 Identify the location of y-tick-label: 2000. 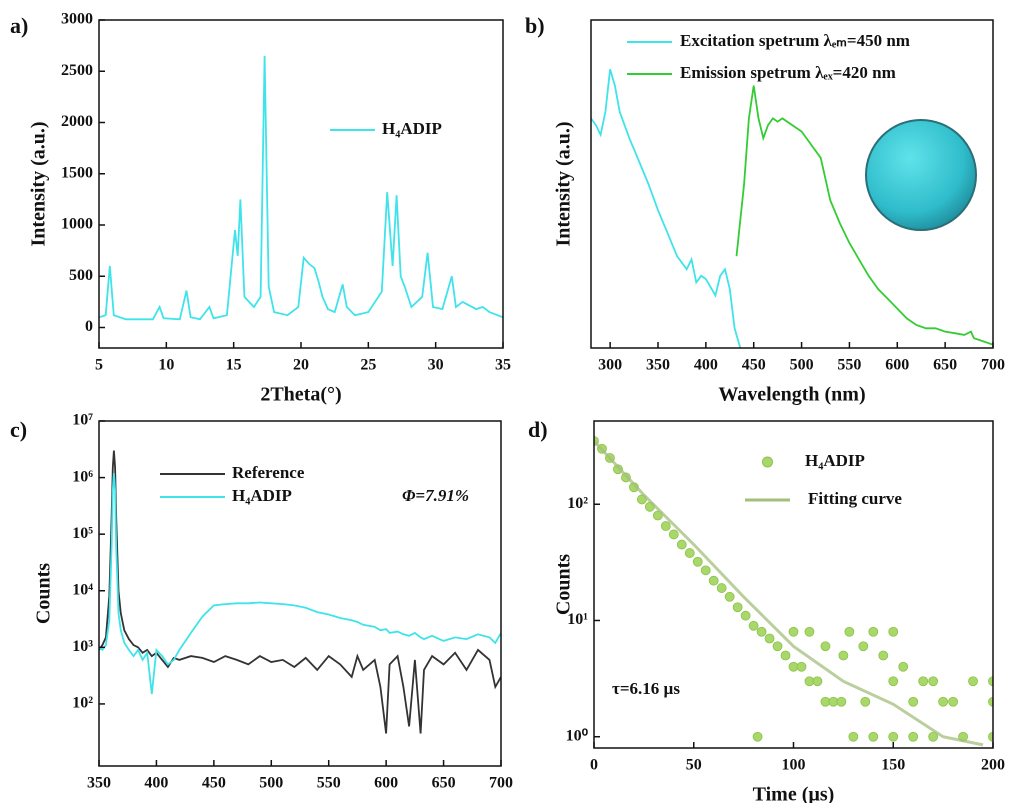
(77, 121).